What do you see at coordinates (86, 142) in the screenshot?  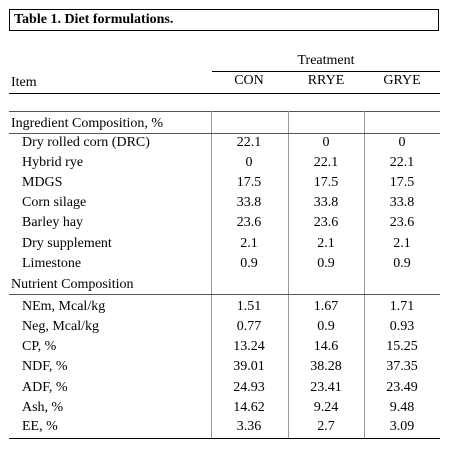 I see `row-label: Dry rolled corn (DRC)` at bounding box center [86, 142].